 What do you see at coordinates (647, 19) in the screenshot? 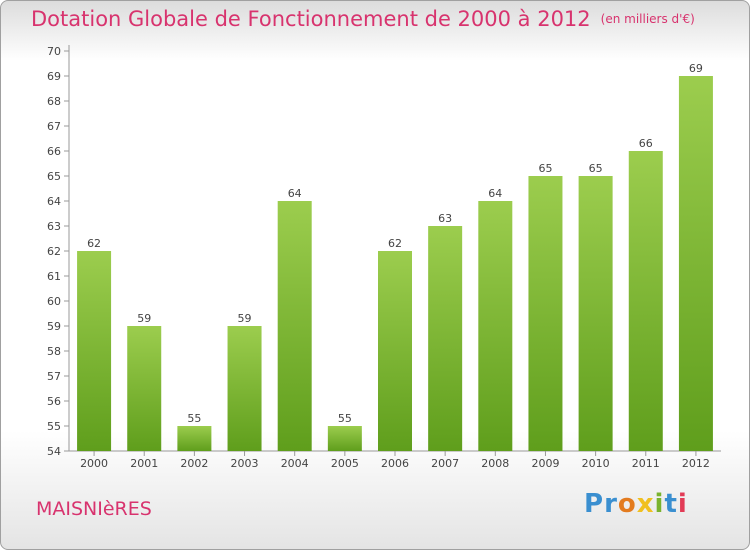
I see `chart-unit: (en milliers d'€)` at bounding box center [647, 19].